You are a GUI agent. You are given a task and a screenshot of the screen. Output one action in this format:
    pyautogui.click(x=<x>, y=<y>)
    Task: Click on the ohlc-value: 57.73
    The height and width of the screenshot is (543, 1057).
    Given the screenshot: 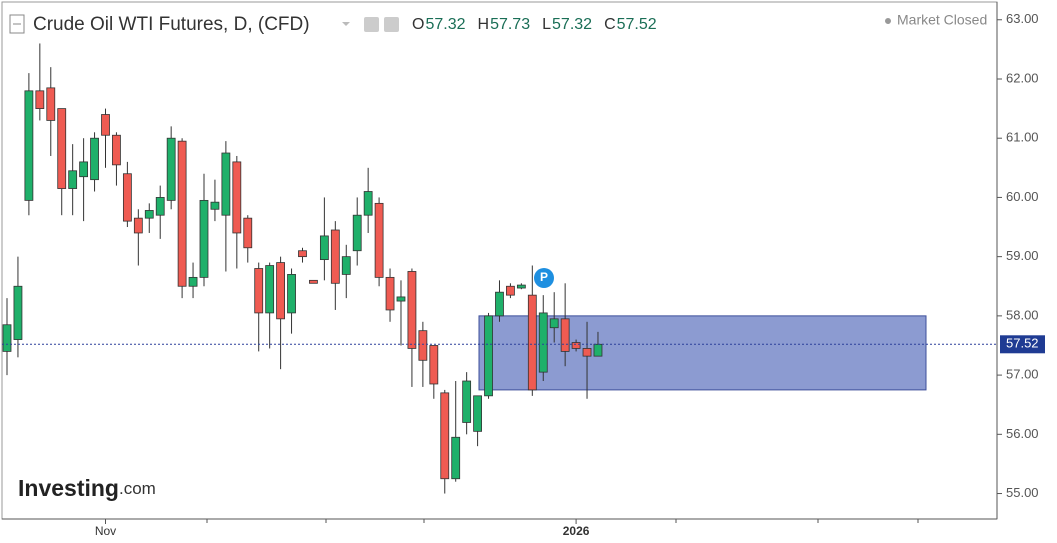 What is the action you would take?
    pyautogui.click(x=510, y=24)
    